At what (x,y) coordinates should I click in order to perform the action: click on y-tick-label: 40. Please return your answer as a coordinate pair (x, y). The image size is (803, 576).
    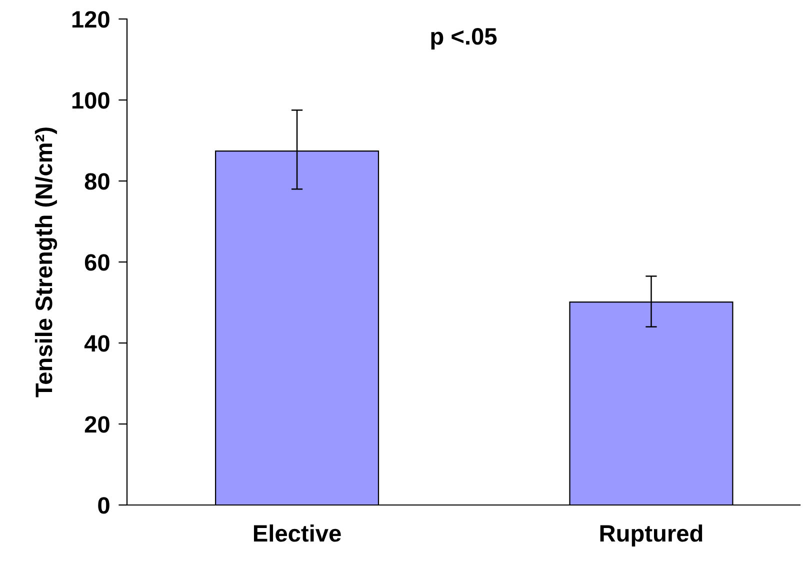
    Looking at the image, I should click on (97, 343).